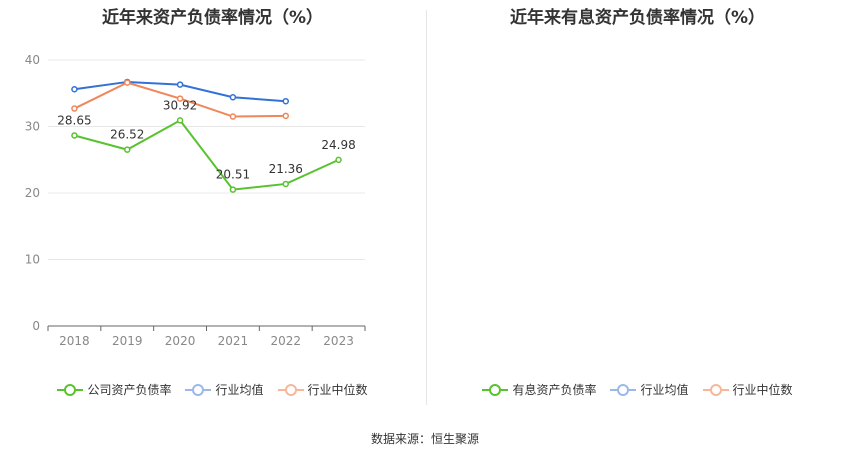 This screenshot has width=850, height=459. Describe the element at coordinates (426, 207) in the screenshot. I see `panel-divider` at that location.